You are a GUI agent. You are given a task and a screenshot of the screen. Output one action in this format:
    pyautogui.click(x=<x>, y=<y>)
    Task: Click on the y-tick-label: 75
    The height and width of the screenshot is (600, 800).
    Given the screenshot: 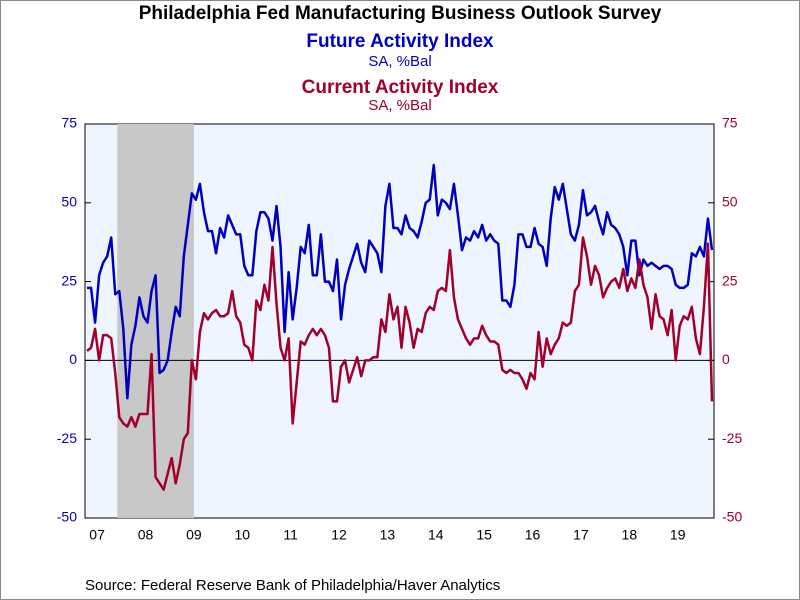 What is the action you would take?
    pyautogui.click(x=69, y=123)
    